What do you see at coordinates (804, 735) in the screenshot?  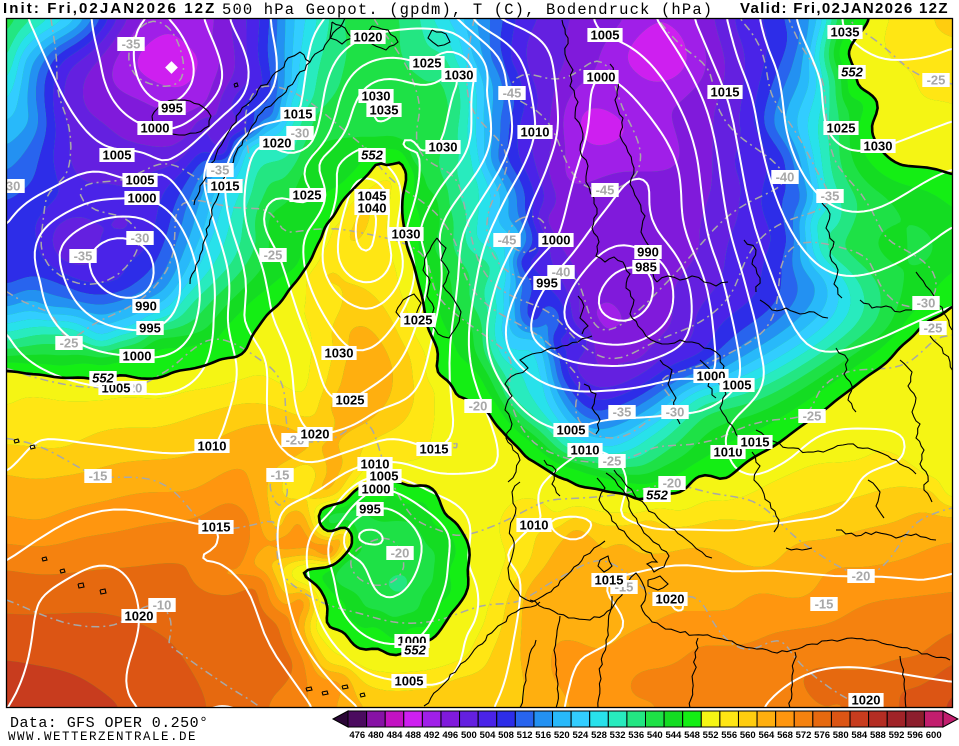 I see `svg-text: 572` at bounding box center [804, 735].